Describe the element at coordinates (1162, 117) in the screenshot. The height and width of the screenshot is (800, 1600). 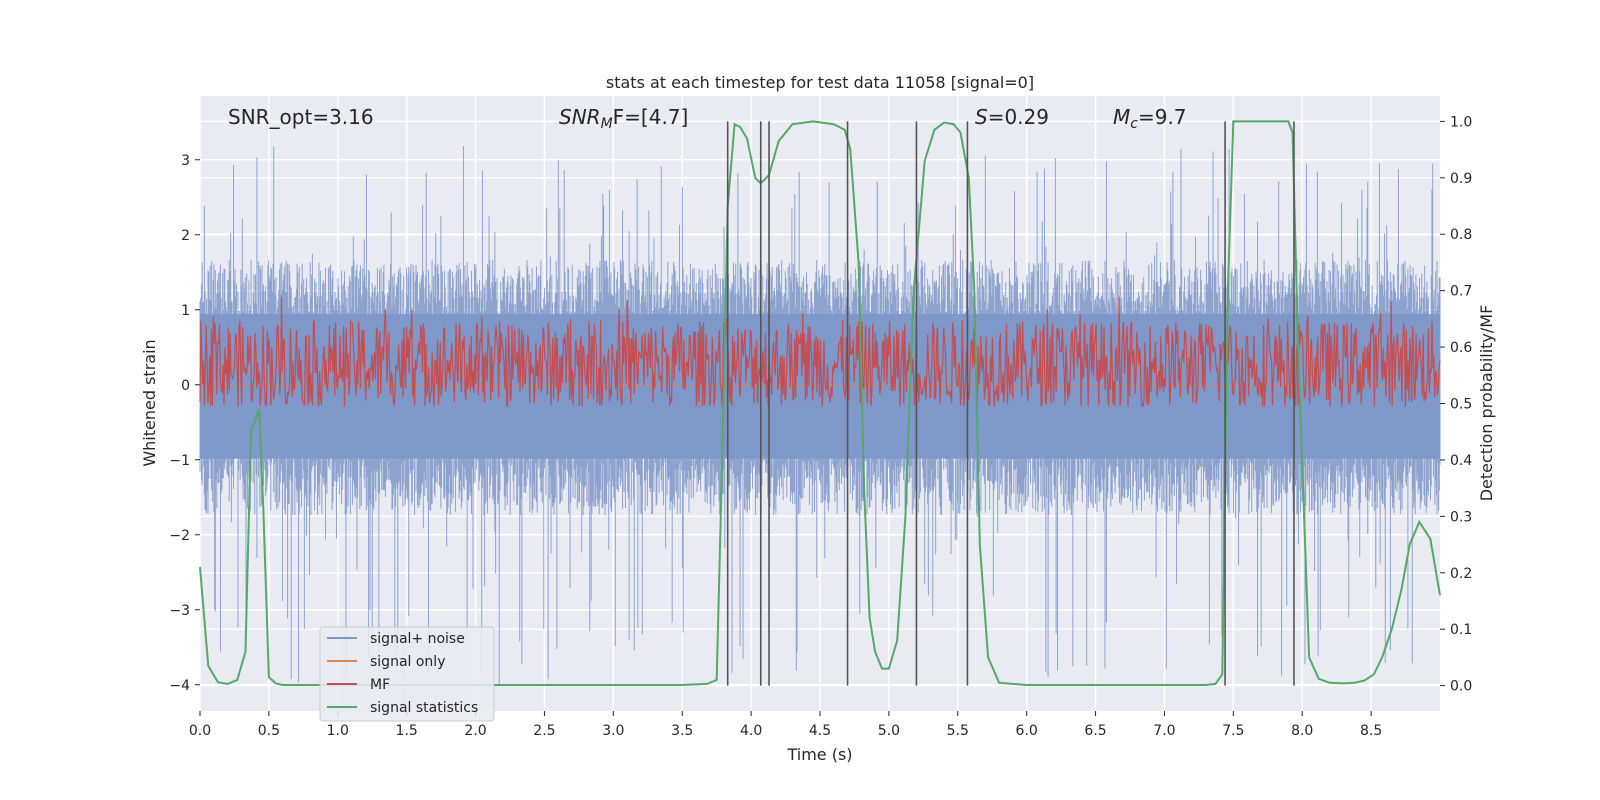
I see `mc-tail: =9.7` at that location.